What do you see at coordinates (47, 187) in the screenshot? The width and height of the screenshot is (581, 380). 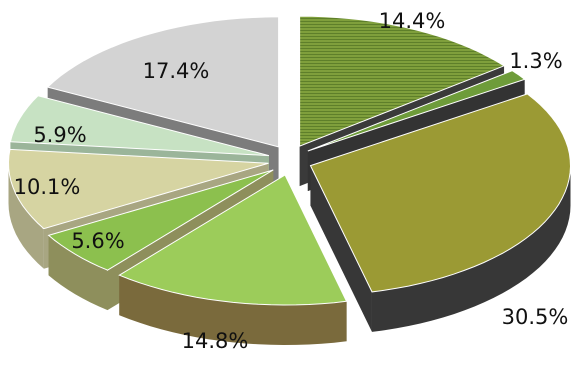 I see `pie-slice-label-6: 10.1%` at bounding box center [47, 187].